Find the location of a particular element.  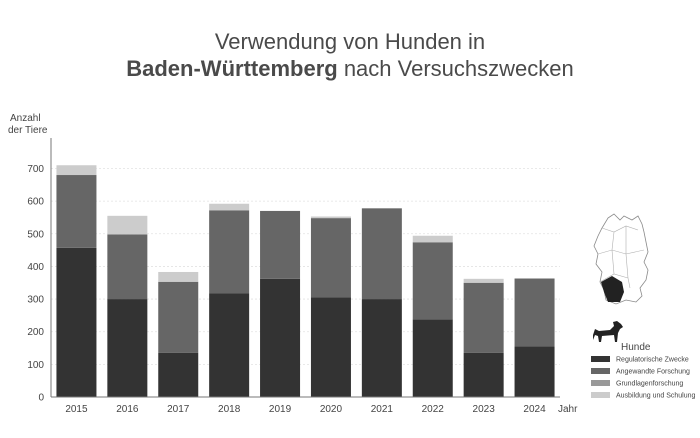

y-tick-label: 500 is located at coordinates (35, 234).